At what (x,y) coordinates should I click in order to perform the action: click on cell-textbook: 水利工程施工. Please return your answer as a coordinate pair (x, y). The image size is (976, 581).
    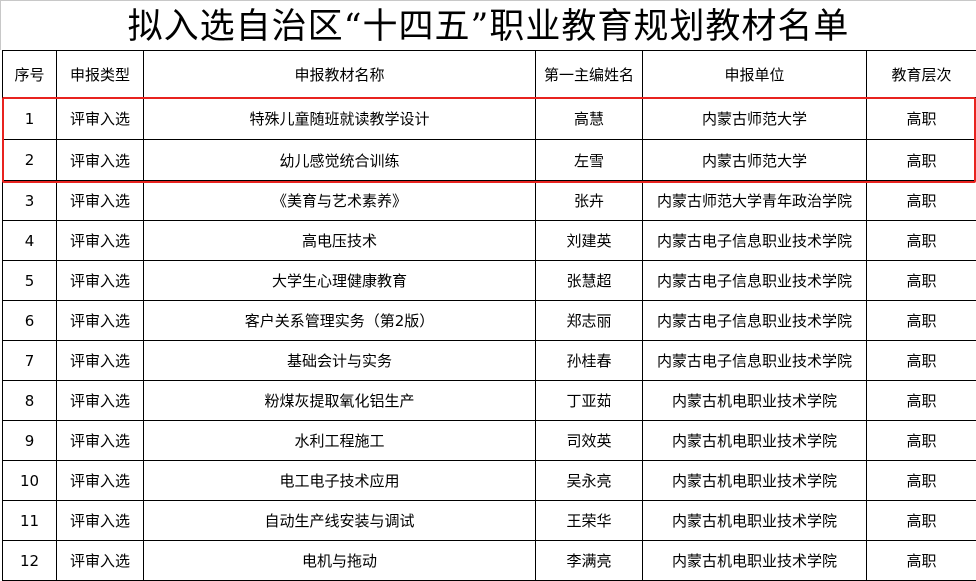
    Looking at the image, I should click on (339, 440).